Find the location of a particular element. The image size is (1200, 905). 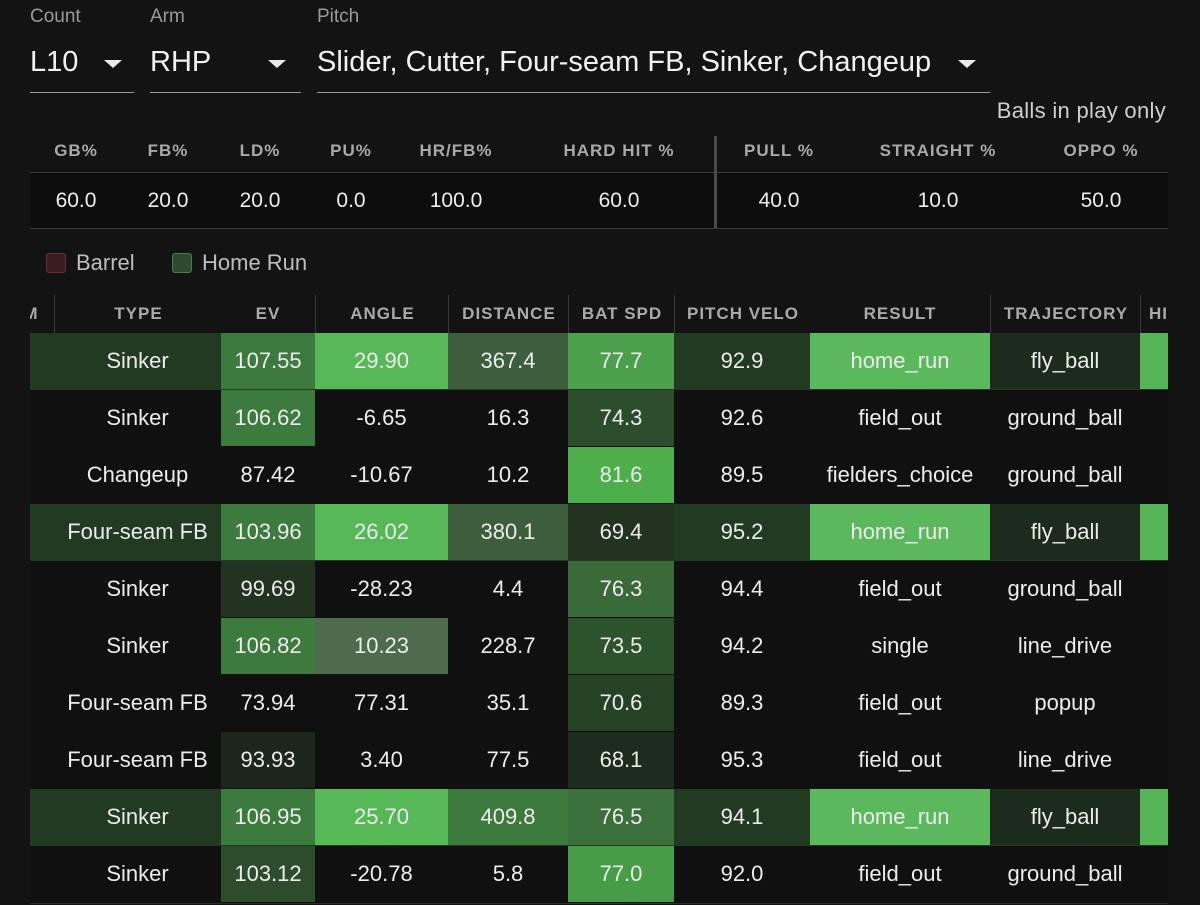

cell-pitch-velo: 95.3 is located at coordinates (742, 759).